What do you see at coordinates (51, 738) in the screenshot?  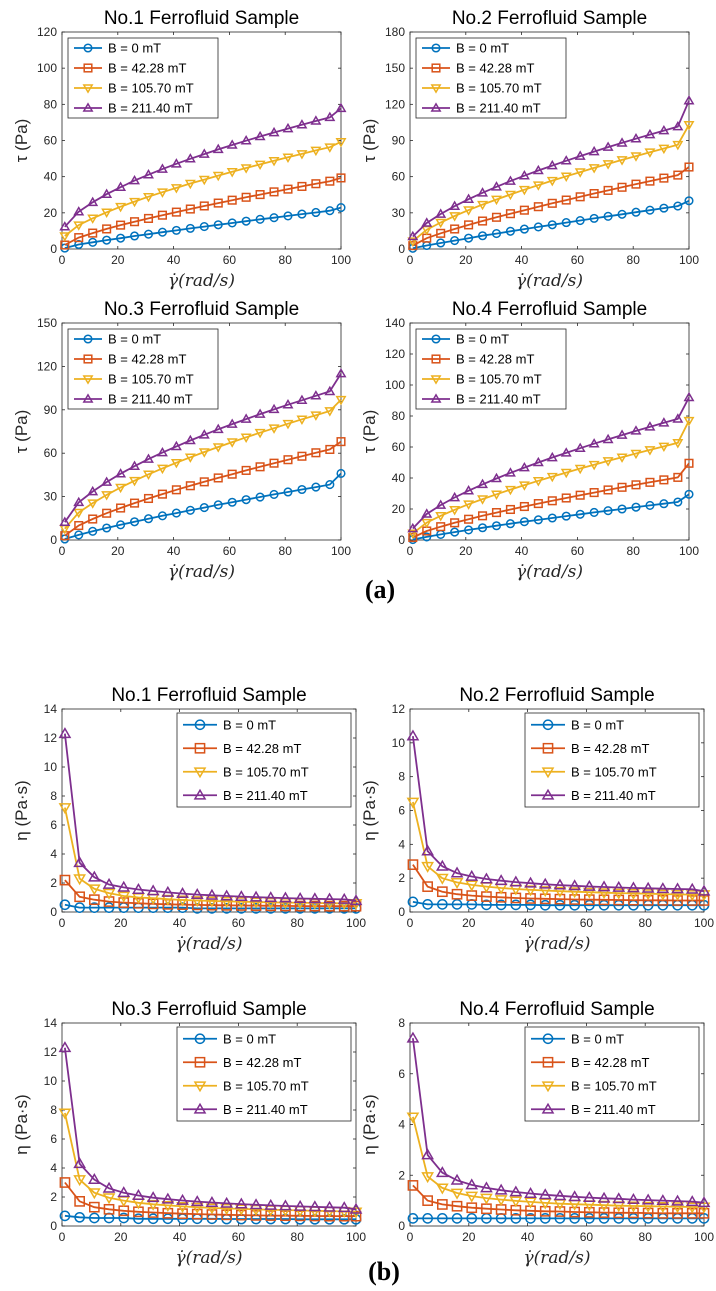 I see `y-tick-label: 12` at bounding box center [51, 738].